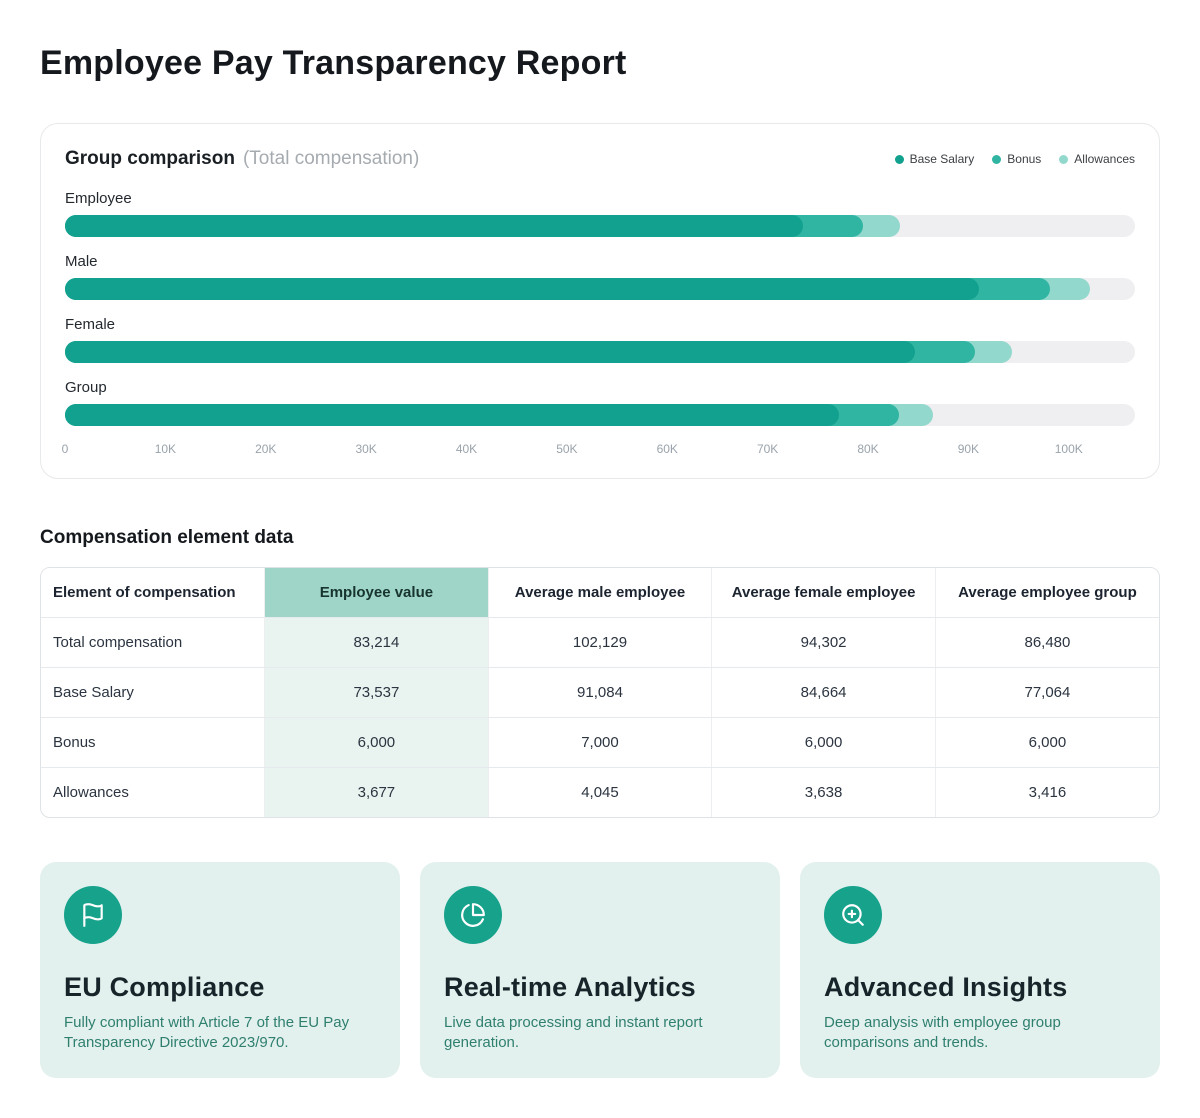 The image size is (1200, 1118). What do you see at coordinates (942, 159) in the screenshot?
I see `legend-label: Base Salary` at bounding box center [942, 159].